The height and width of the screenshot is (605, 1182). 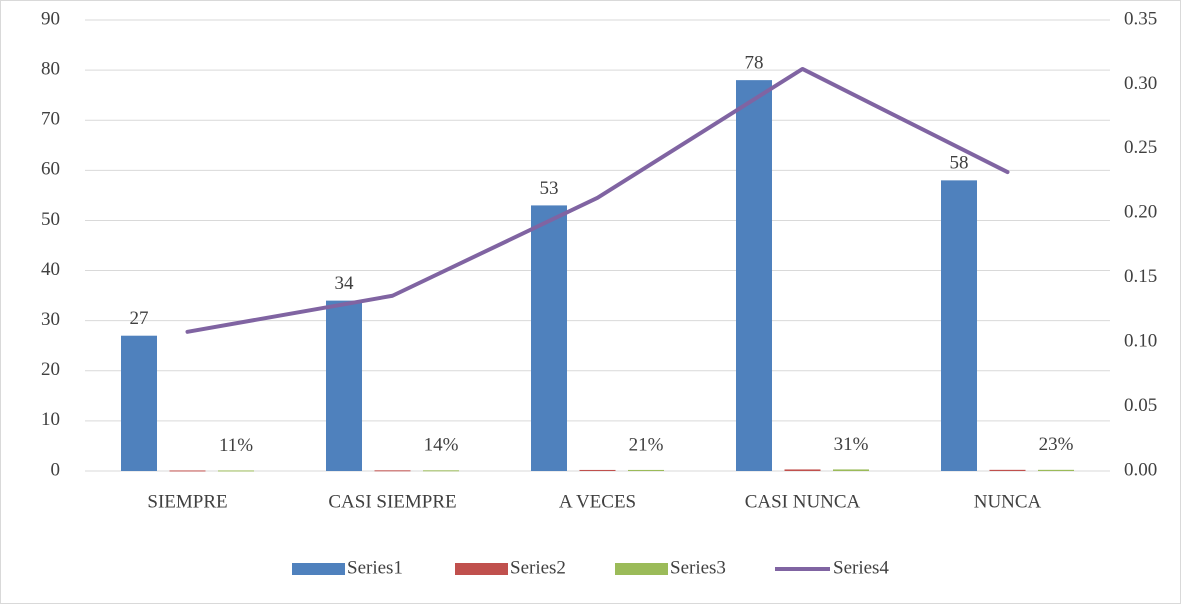 I want to click on legend-label: Series4, so click(x=861, y=567).